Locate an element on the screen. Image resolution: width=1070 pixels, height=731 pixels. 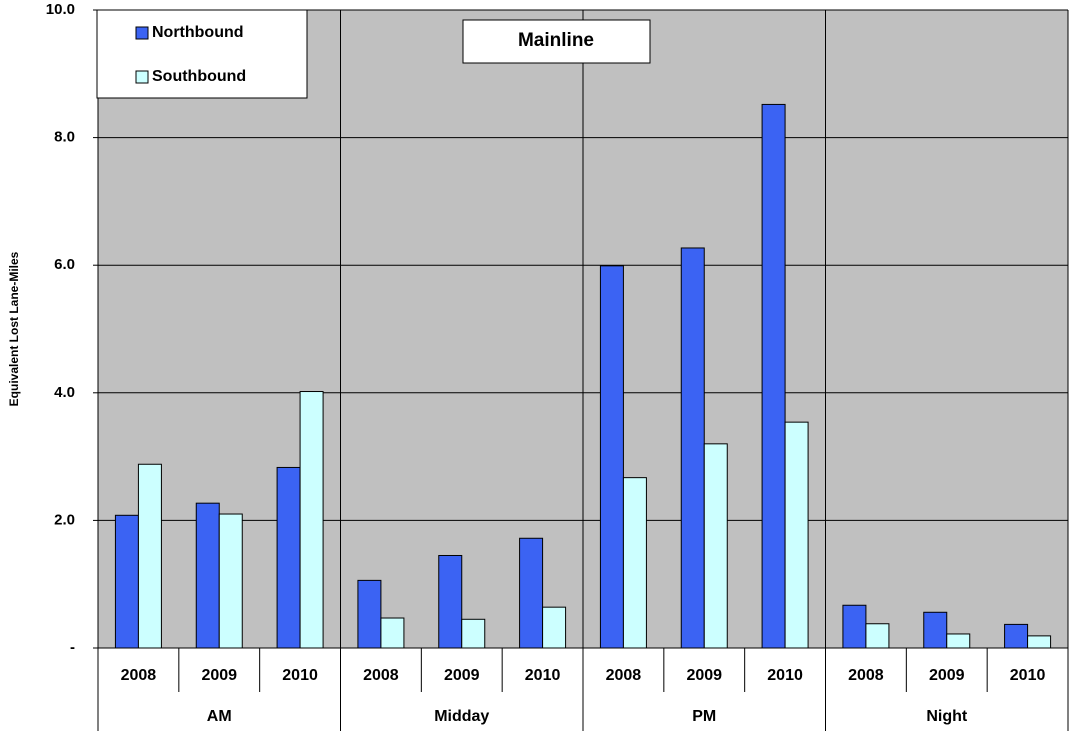
group-label: AM is located at coordinates (219, 716).